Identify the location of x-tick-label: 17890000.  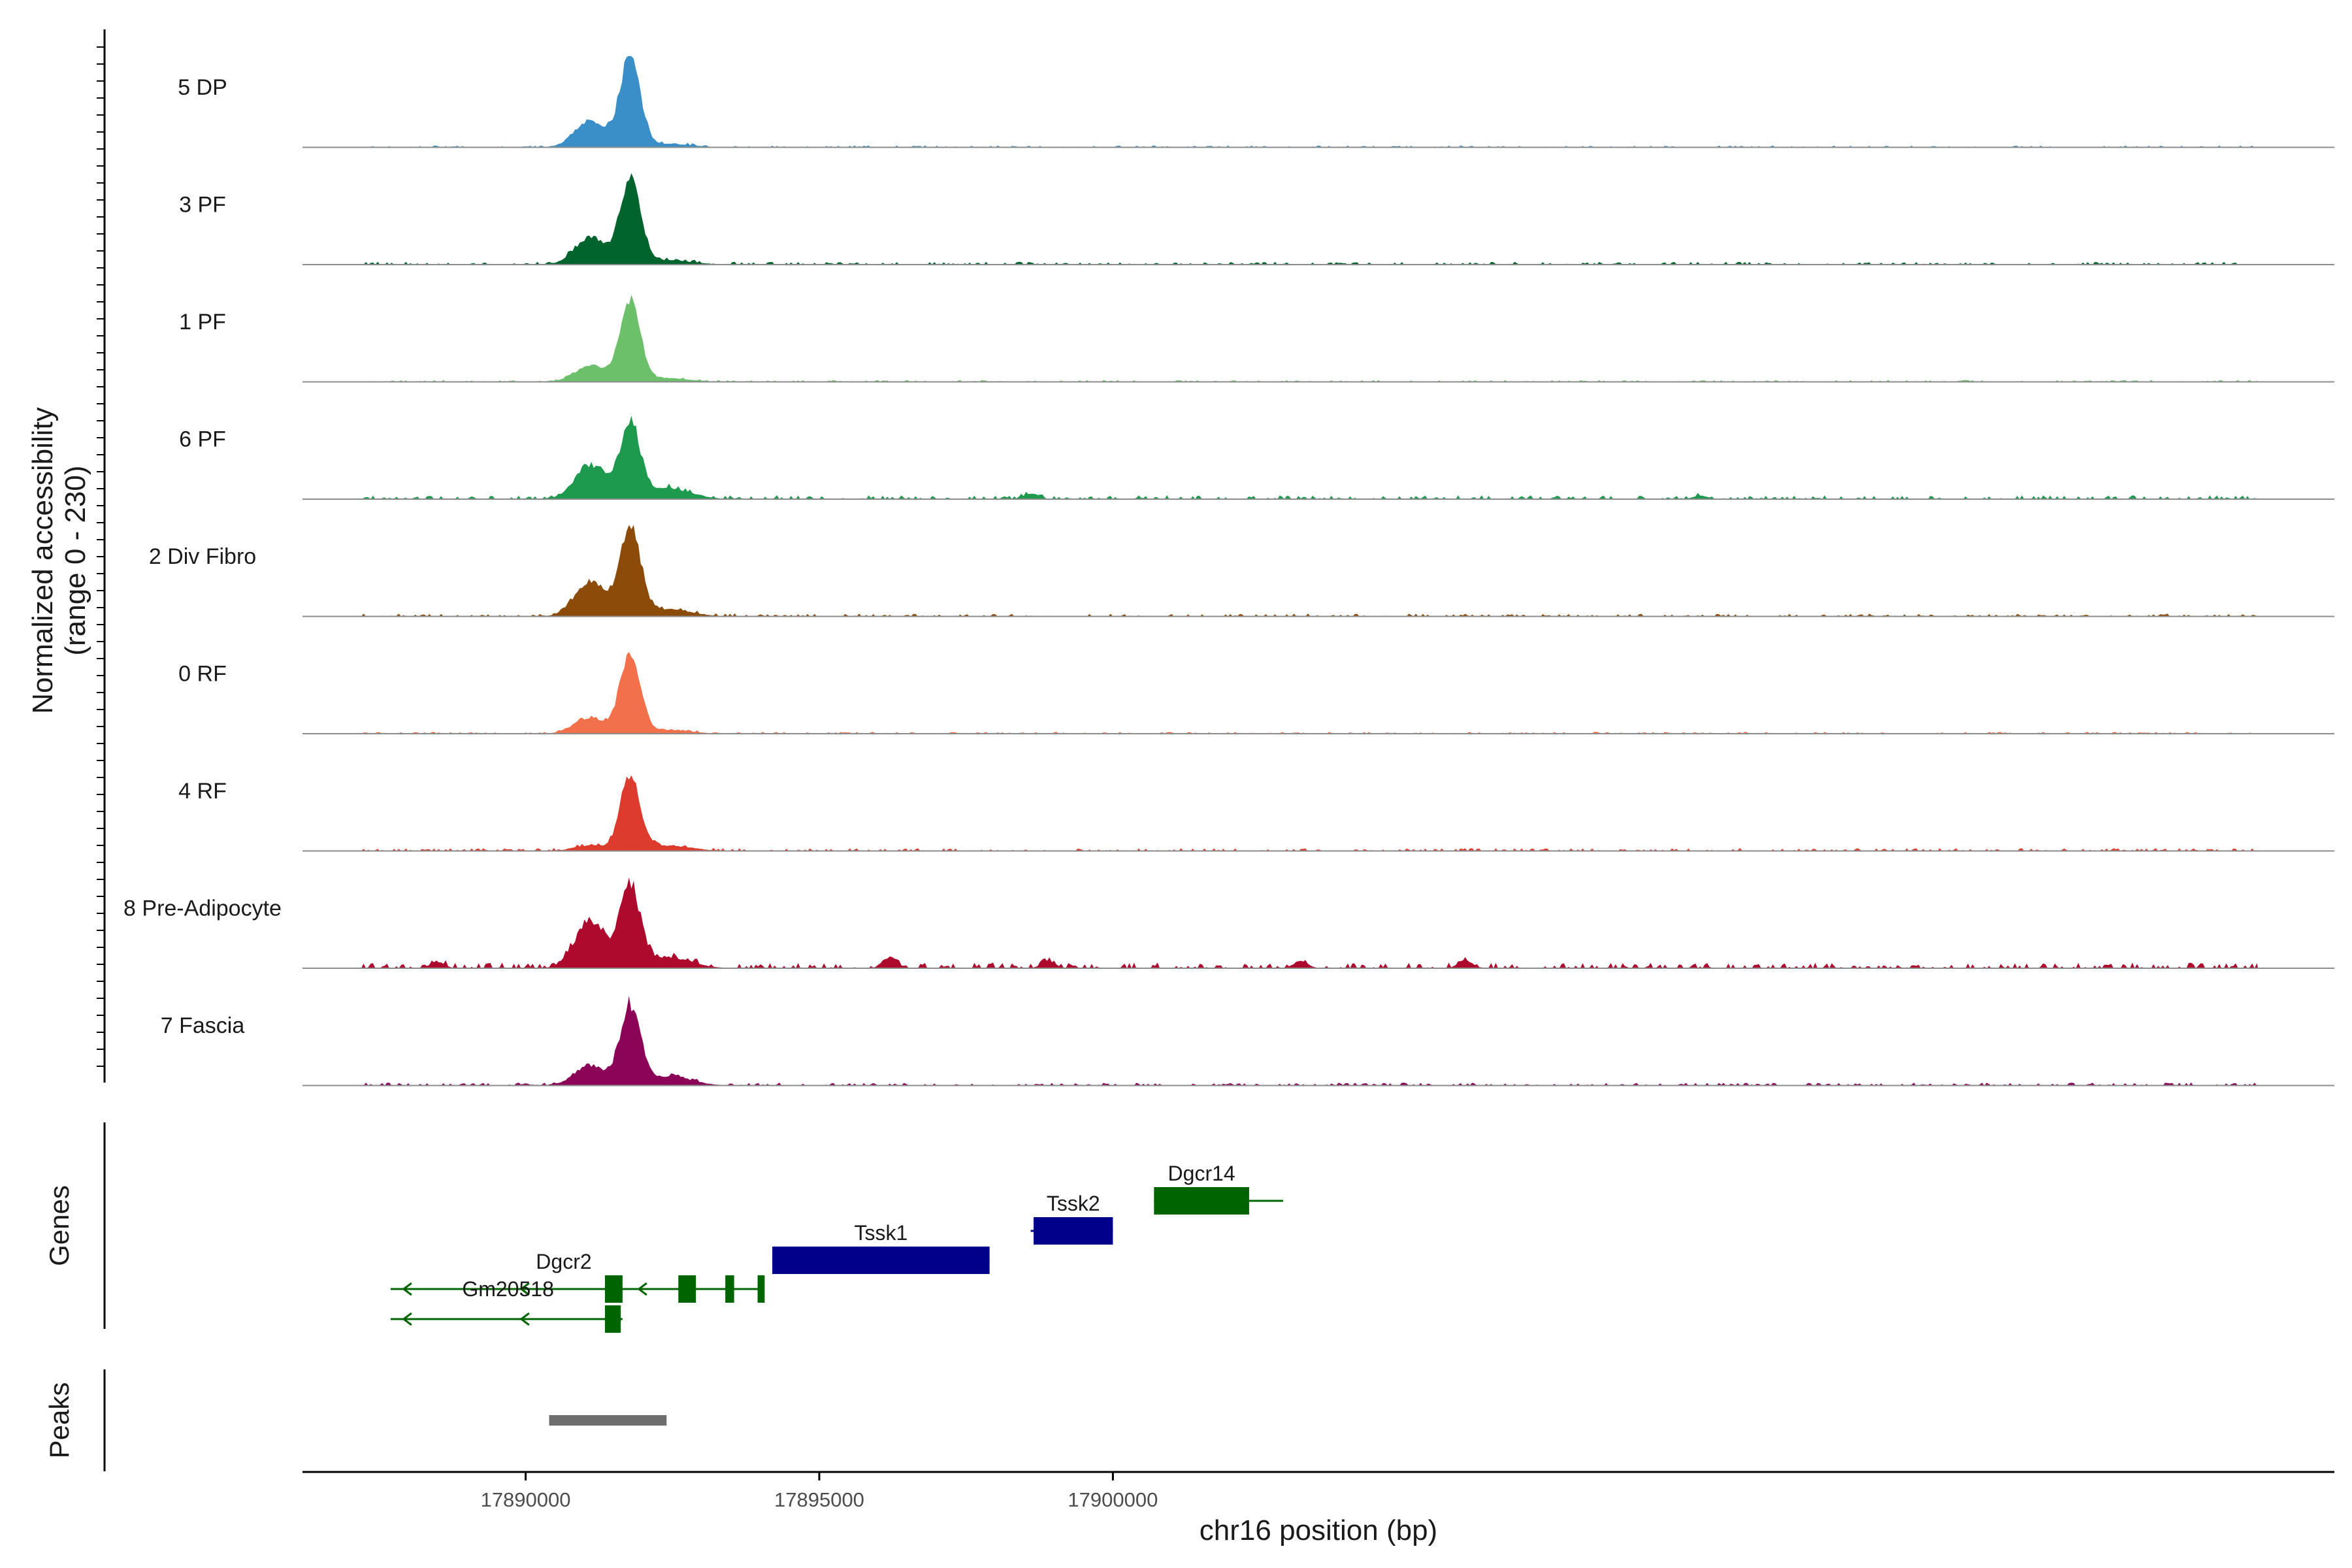
(526, 1499).